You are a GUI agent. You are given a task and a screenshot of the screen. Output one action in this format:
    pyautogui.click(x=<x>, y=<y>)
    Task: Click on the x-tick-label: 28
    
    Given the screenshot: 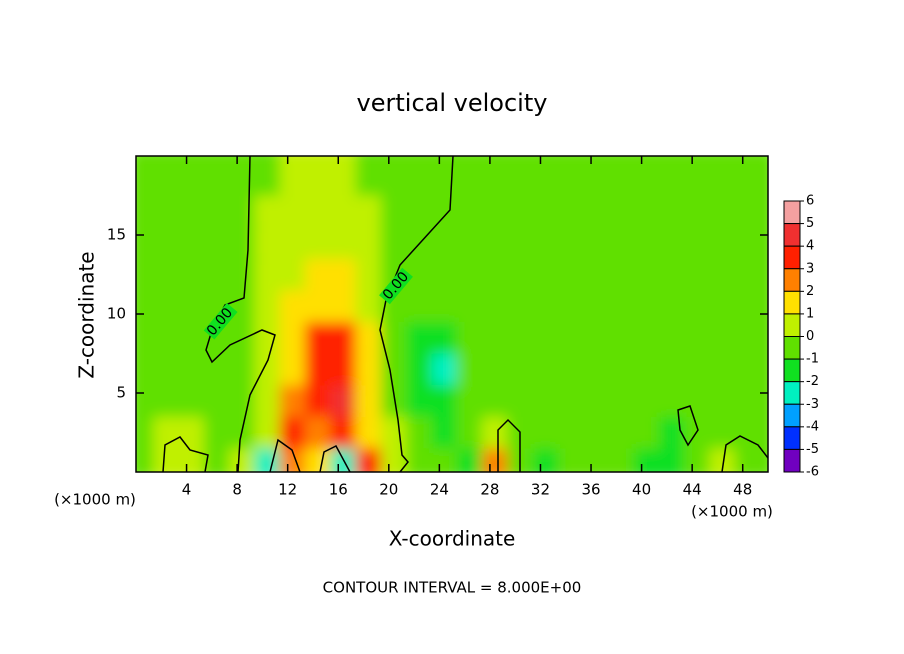 What is the action you would take?
    pyautogui.click(x=489, y=490)
    